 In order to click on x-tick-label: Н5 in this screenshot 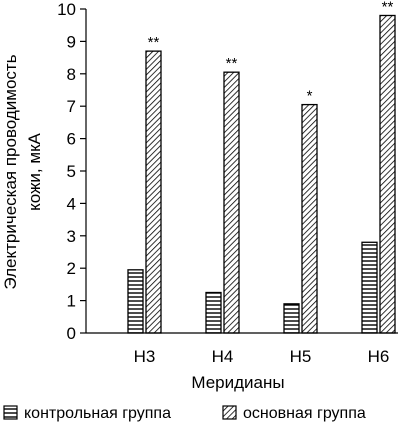, I will do `click(301, 356)`.